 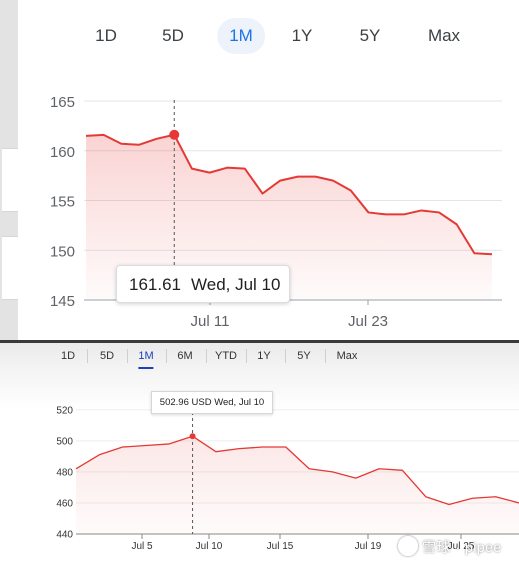 I want to click on y-tick-label: 165, so click(x=62, y=102).